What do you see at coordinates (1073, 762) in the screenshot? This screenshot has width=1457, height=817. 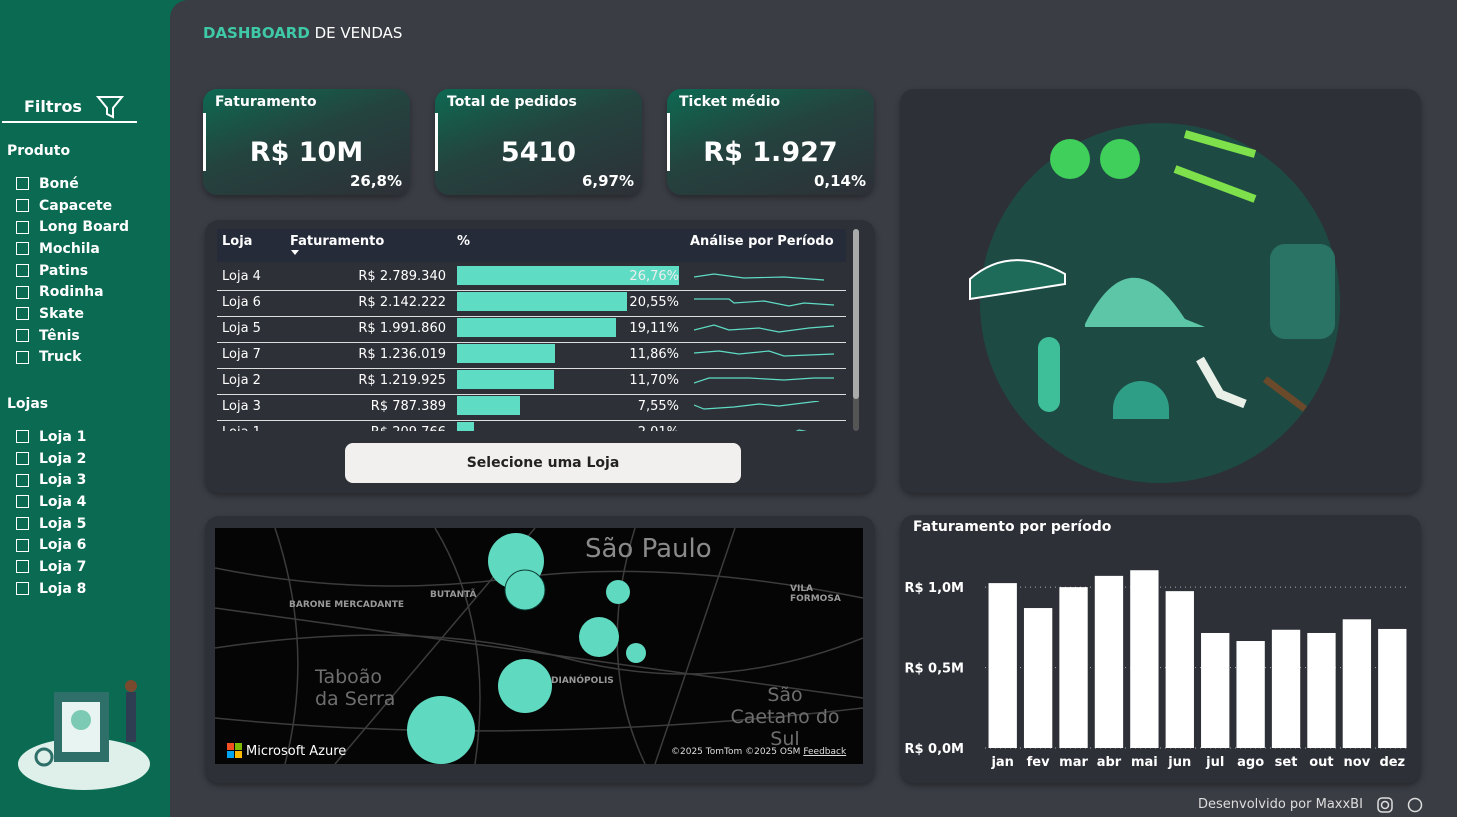 I see `x-tick-label: mar` at bounding box center [1073, 762].